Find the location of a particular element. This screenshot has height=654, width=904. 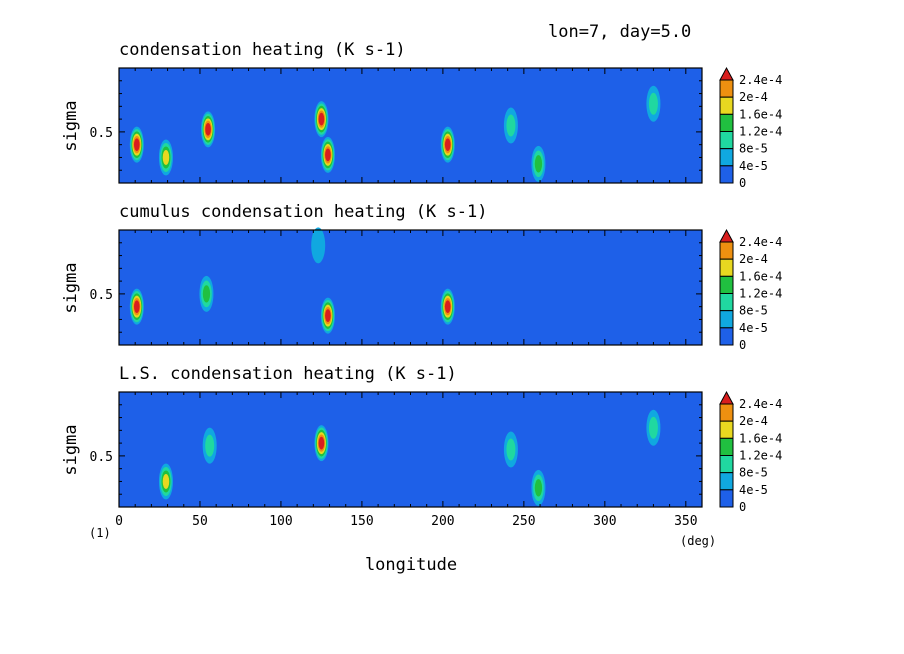

panel-title: L.S. condensation heating (K s-1) is located at coordinates (288, 374).